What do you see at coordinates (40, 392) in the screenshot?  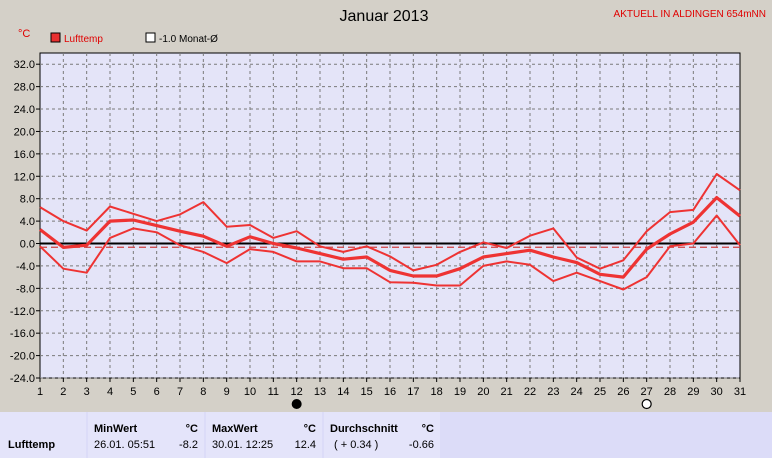 I see `x-tick-label: 1` at bounding box center [40, 392].